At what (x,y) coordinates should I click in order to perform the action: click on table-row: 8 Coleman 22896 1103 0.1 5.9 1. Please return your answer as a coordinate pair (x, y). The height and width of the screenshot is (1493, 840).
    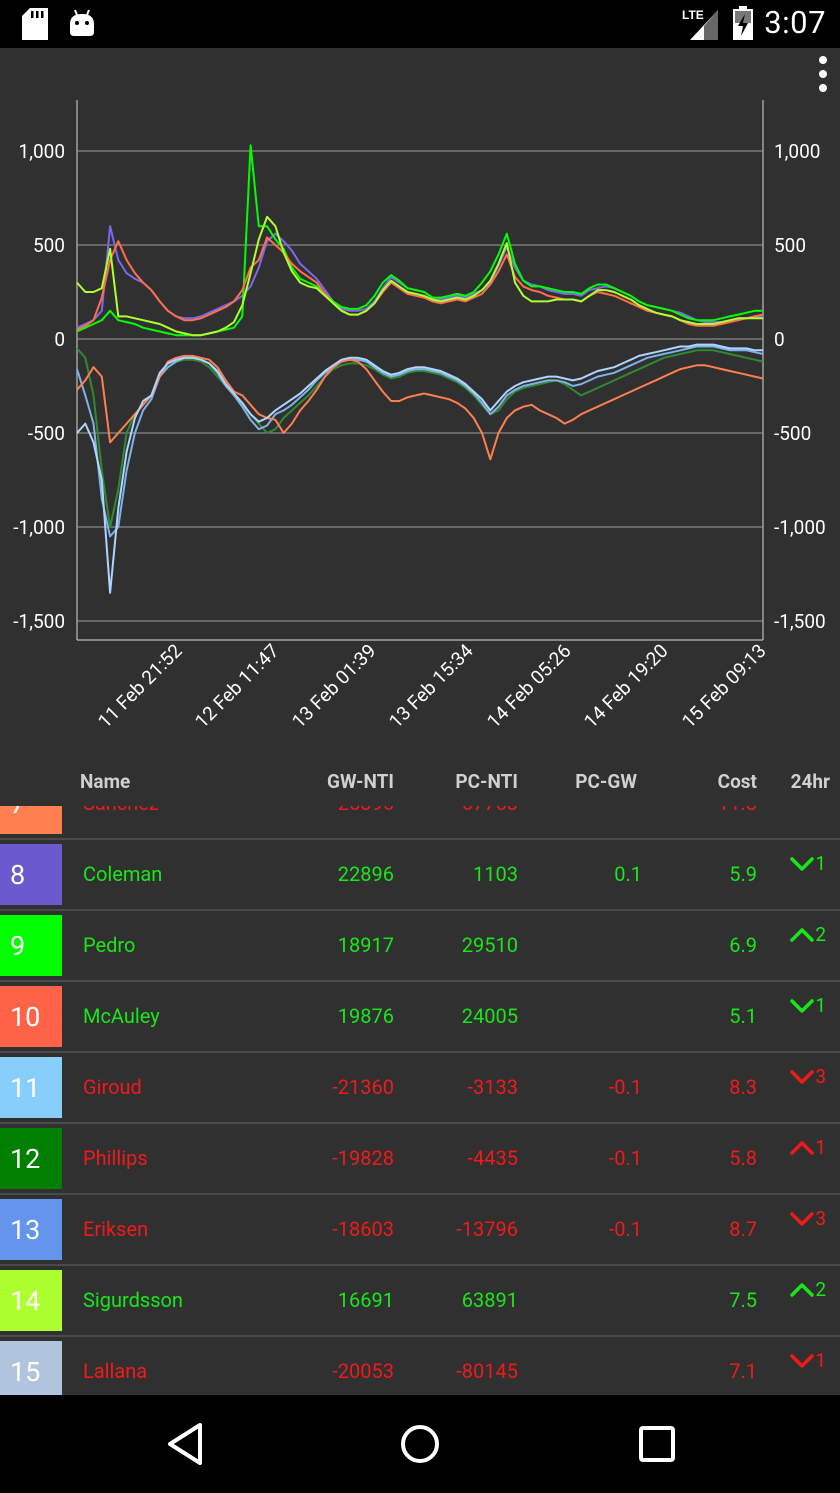
    Looking at the image, I should click on (420, 875).